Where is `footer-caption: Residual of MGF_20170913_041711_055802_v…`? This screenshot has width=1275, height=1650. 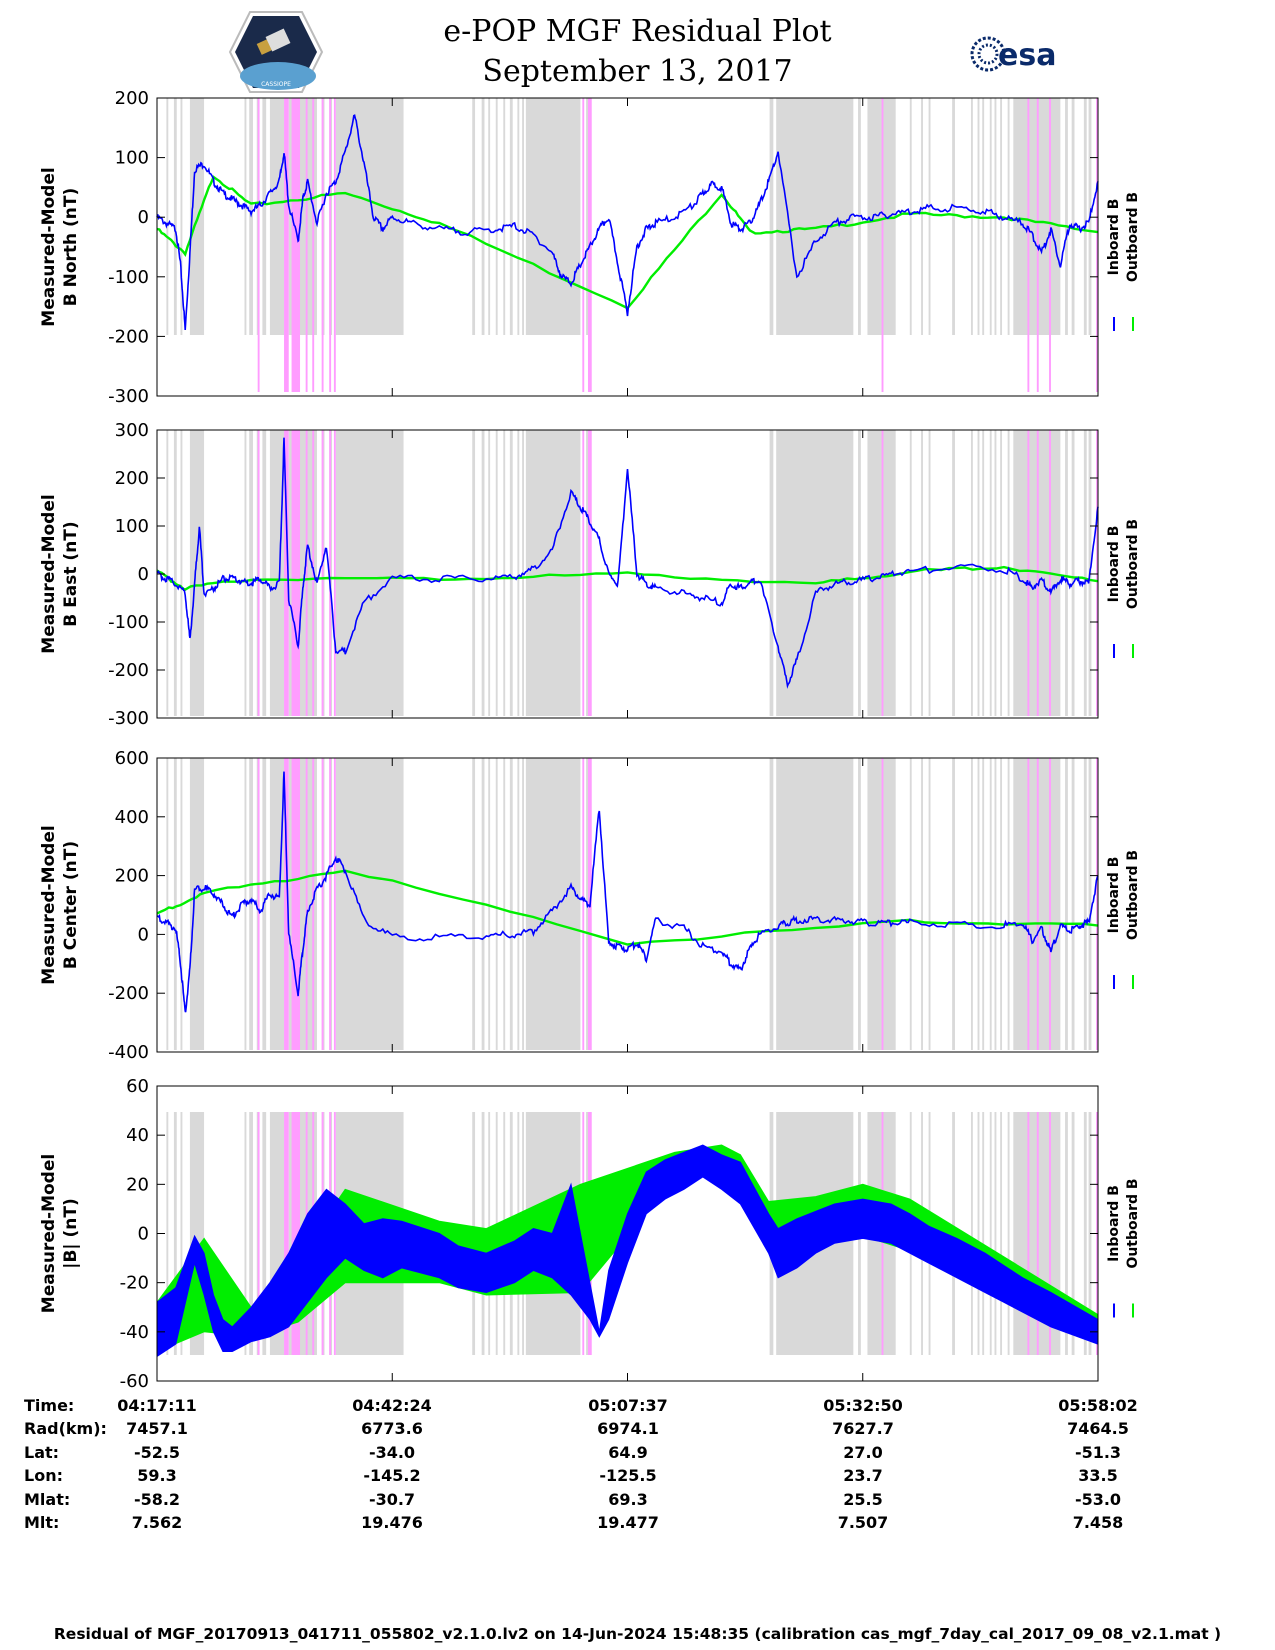 footer-caption: Residual of MGF_20170913_041711_055802_v… is located at coordinates (637, 1634).